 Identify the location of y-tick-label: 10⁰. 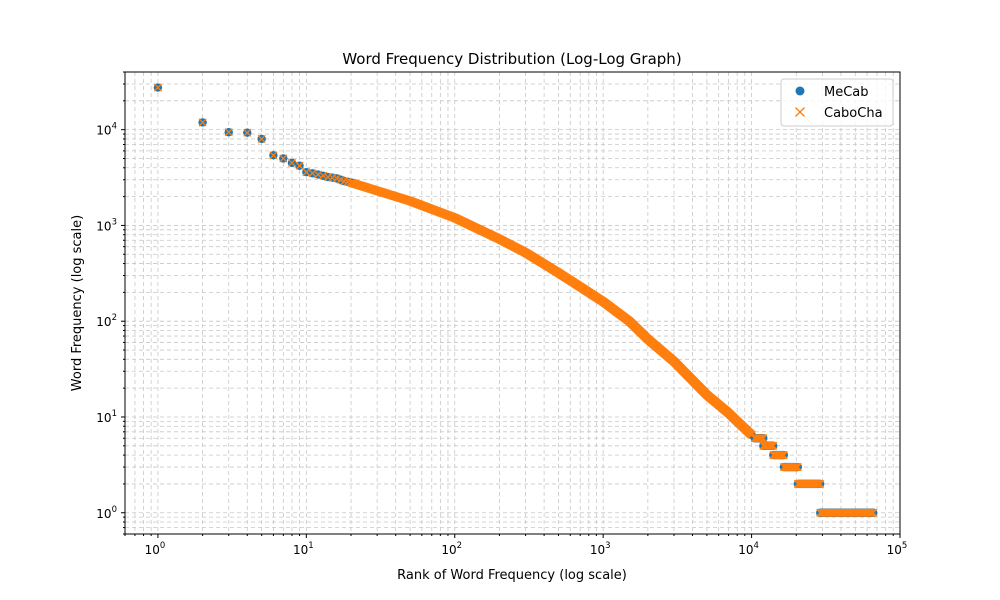
(106, 513).